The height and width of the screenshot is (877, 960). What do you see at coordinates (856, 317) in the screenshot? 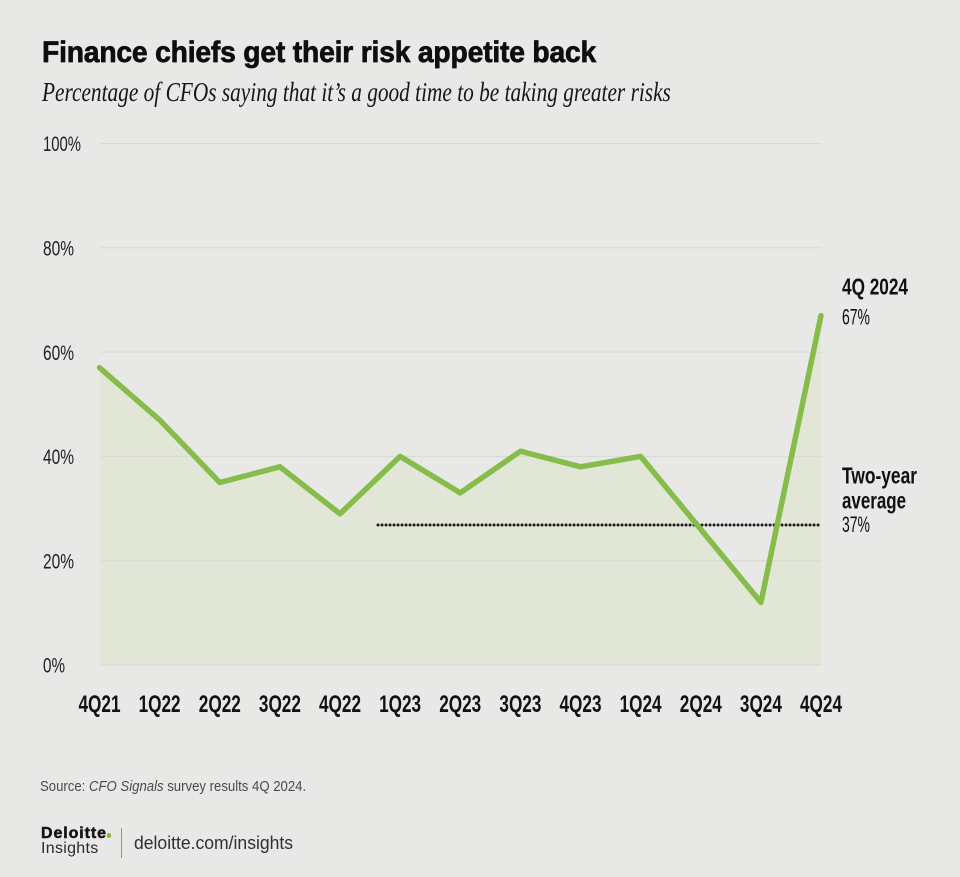
I see `svg-text: 67%` at bounding box center [856, 317].